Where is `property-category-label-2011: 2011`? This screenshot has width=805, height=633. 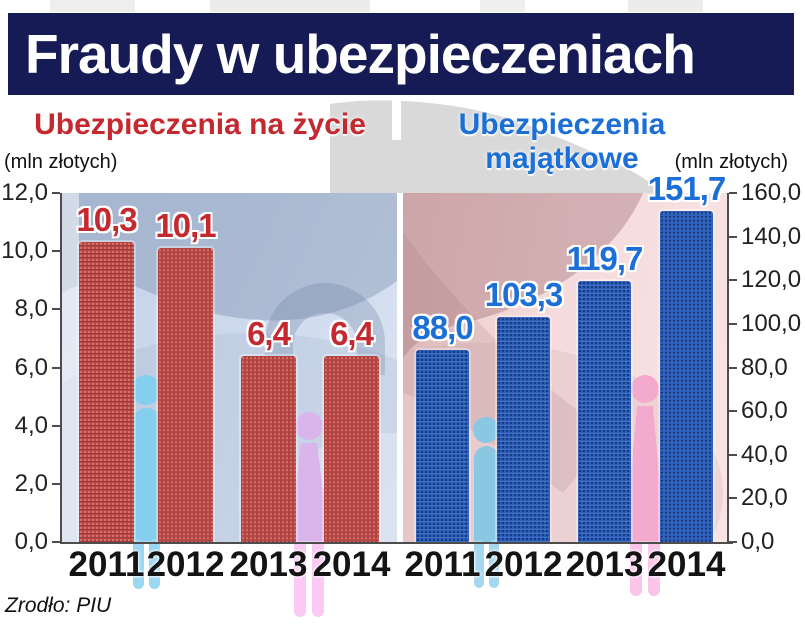 property-category-label-2011: 2011 is located at coordinates (442, 564).